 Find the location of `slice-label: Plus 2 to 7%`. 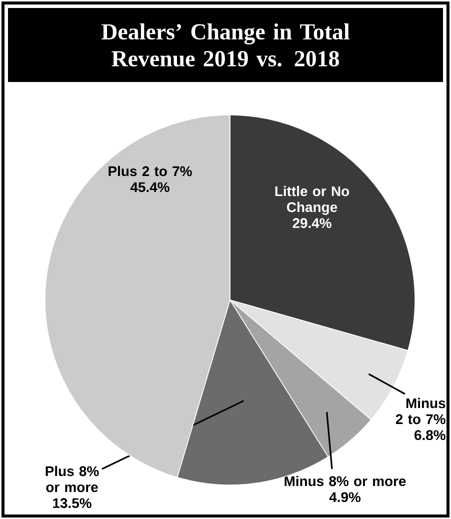

slice-label: Plus 2 to 7% is located at coordinates (150, 171).